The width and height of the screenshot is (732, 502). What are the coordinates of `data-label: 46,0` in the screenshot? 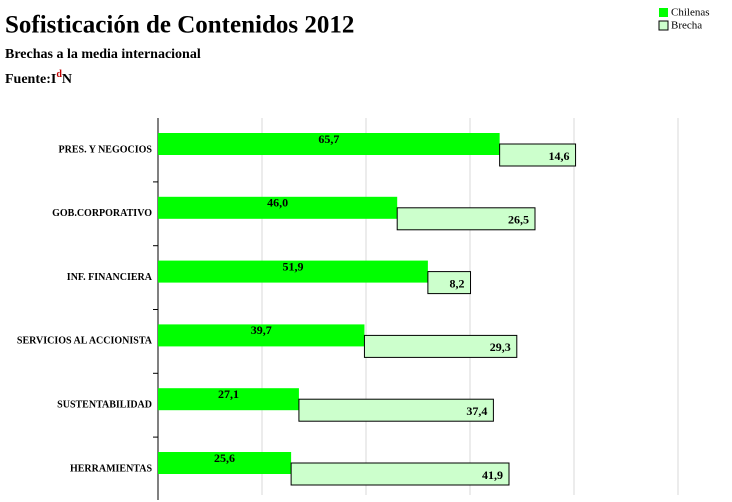 It's located at (277, 203).